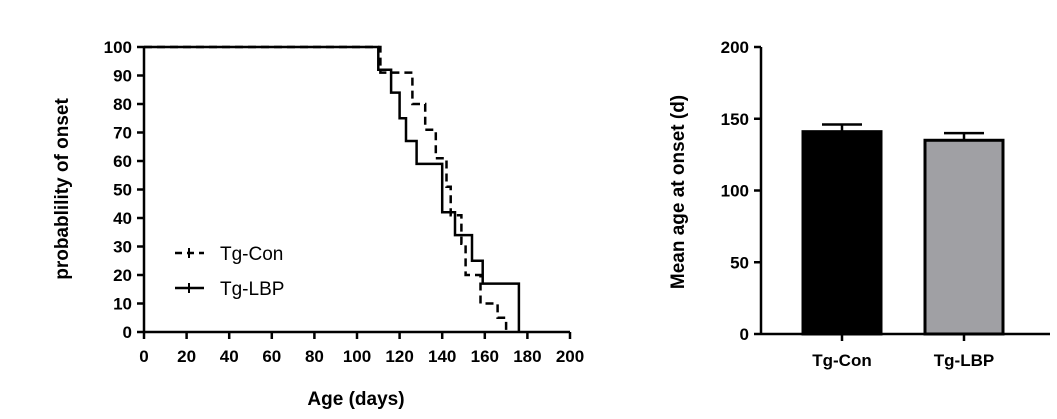  Describe the element at coordinates (678, 192) in the screenshot. I see `y-axis-title: Mean age at onset (d)` at that location.